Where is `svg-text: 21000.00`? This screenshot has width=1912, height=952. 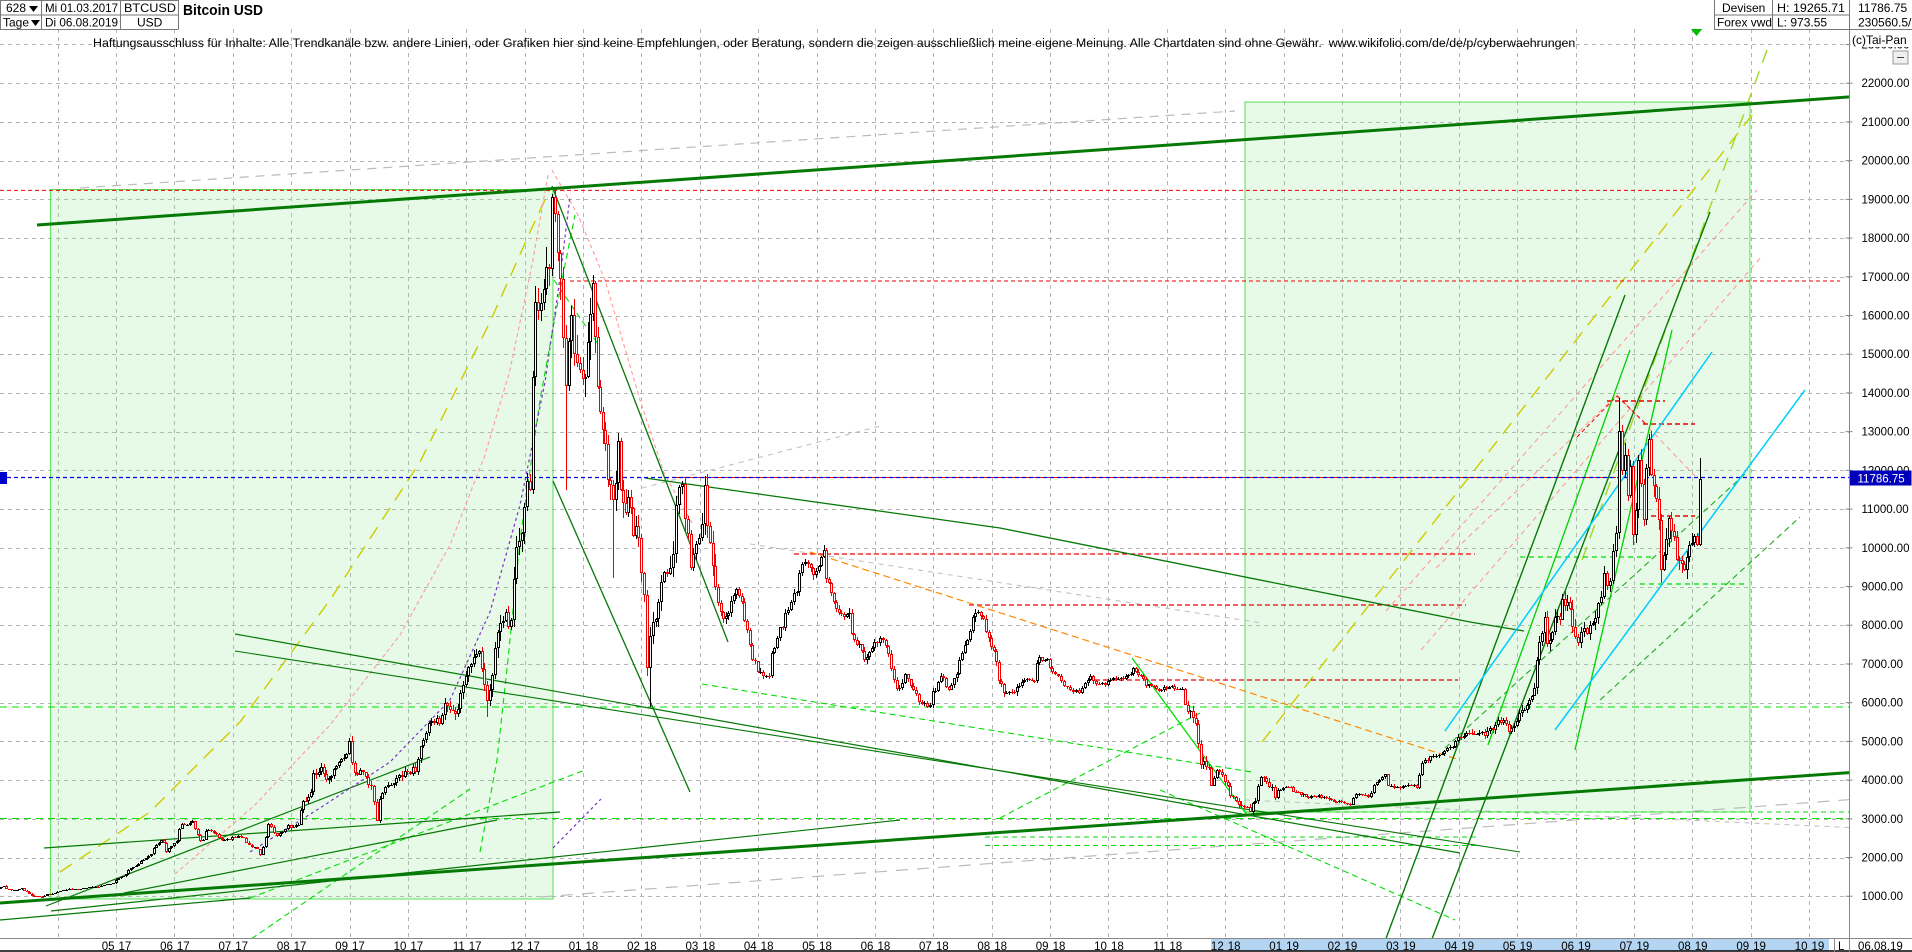 svg-text: 21000.00 is located at coordinates (1886, 123).